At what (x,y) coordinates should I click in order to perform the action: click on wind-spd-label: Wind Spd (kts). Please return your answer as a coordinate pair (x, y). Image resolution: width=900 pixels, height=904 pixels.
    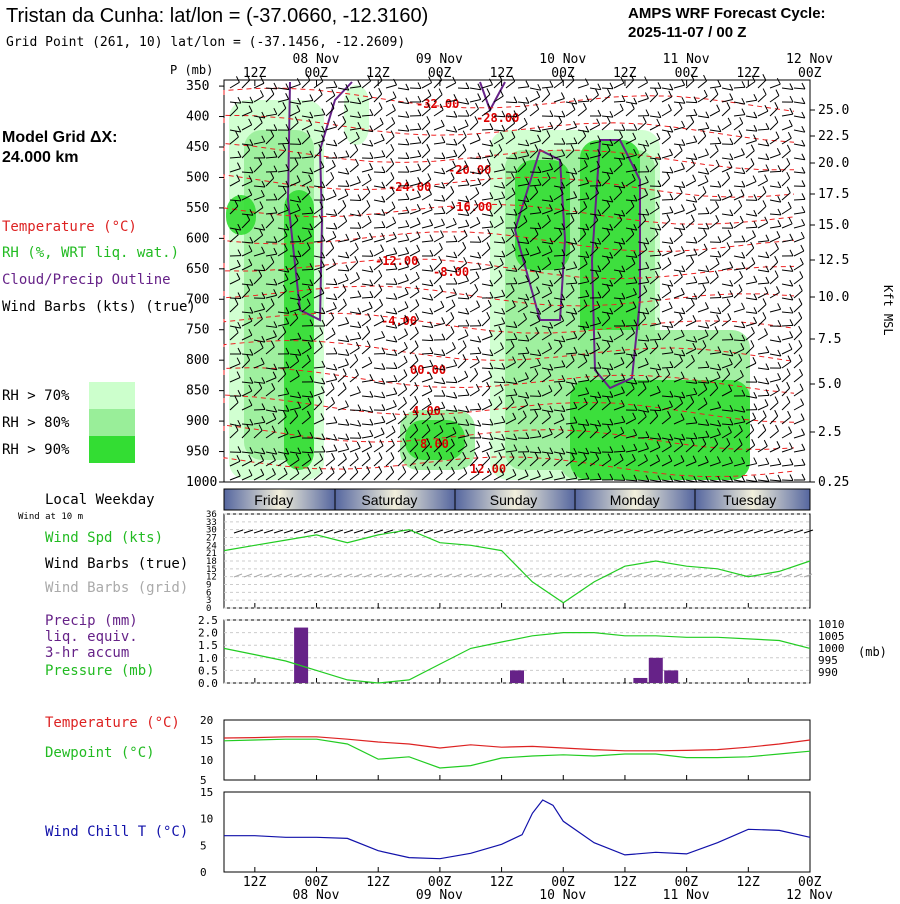
    Looking at the image, I should click on (104, 538).